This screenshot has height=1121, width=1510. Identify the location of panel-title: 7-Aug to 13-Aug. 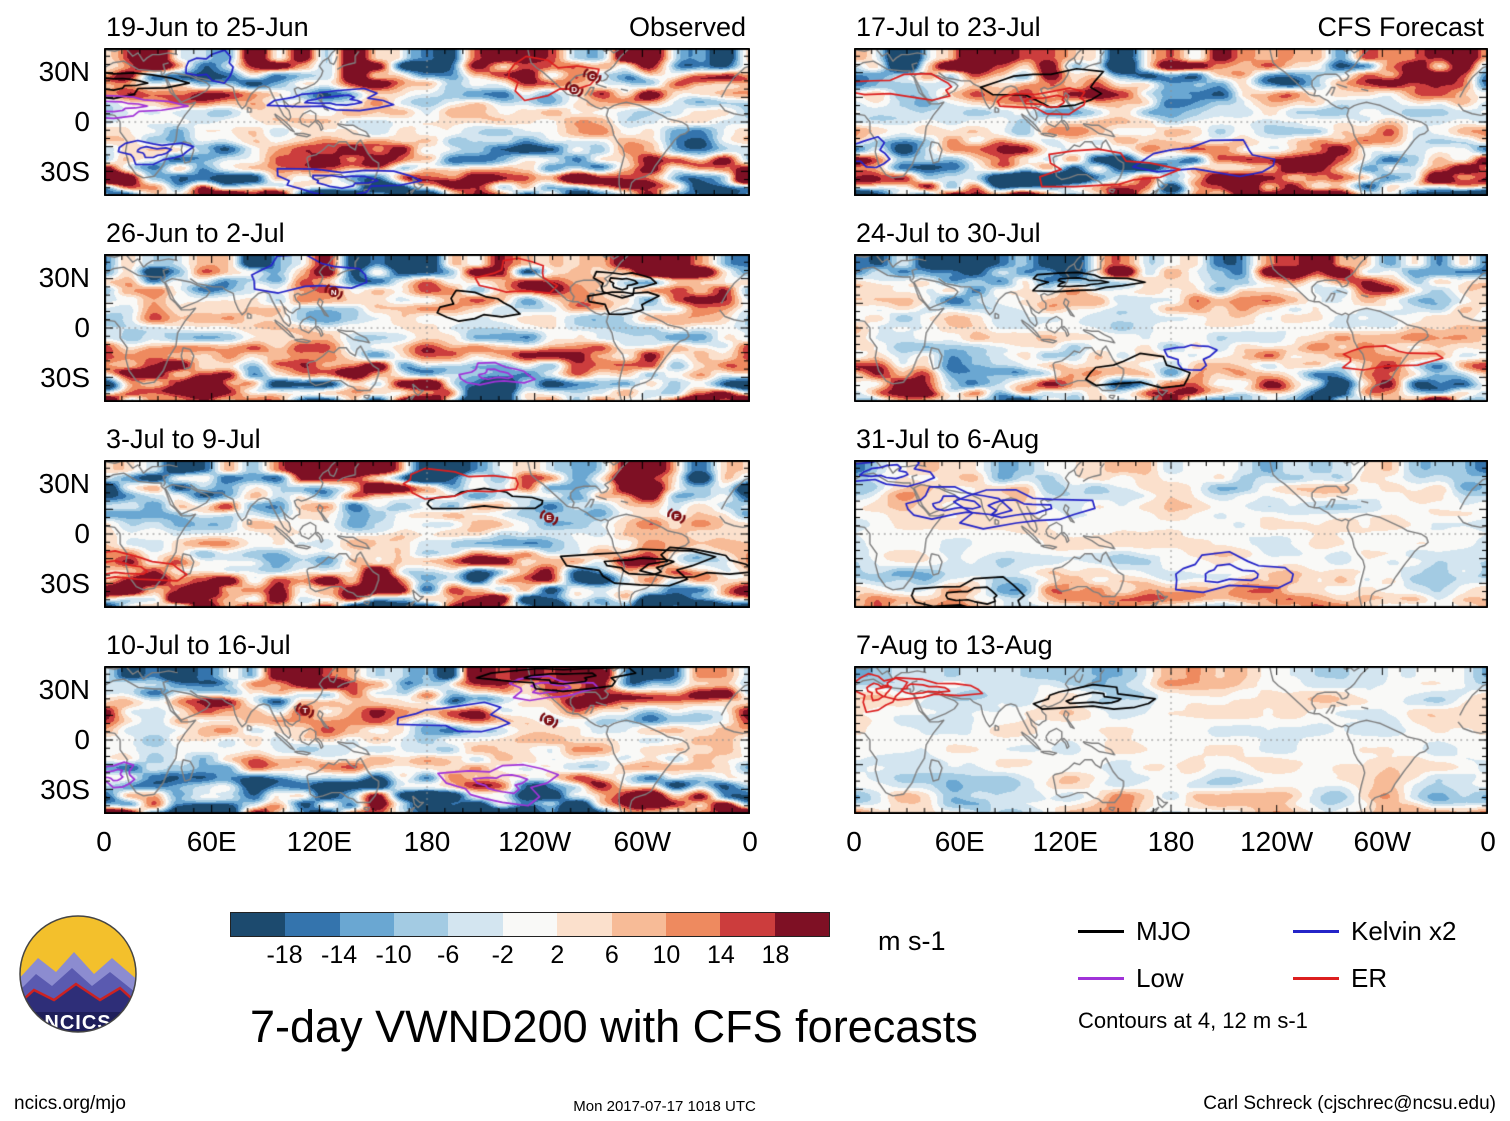
(954, 645).